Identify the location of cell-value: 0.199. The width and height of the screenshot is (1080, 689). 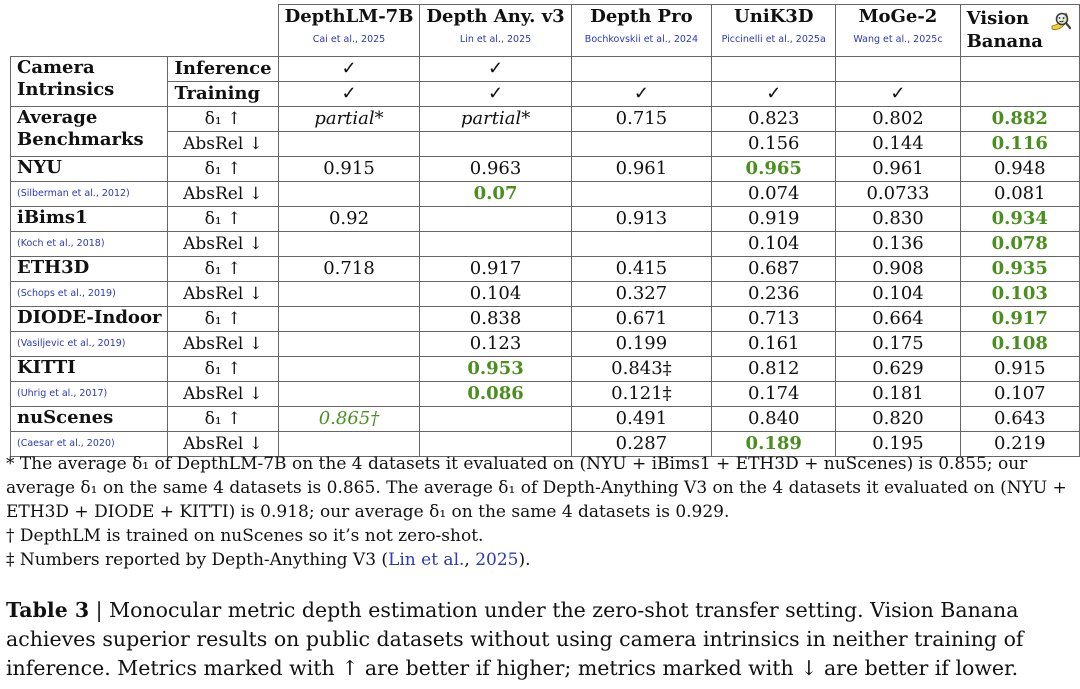
(641, 343).